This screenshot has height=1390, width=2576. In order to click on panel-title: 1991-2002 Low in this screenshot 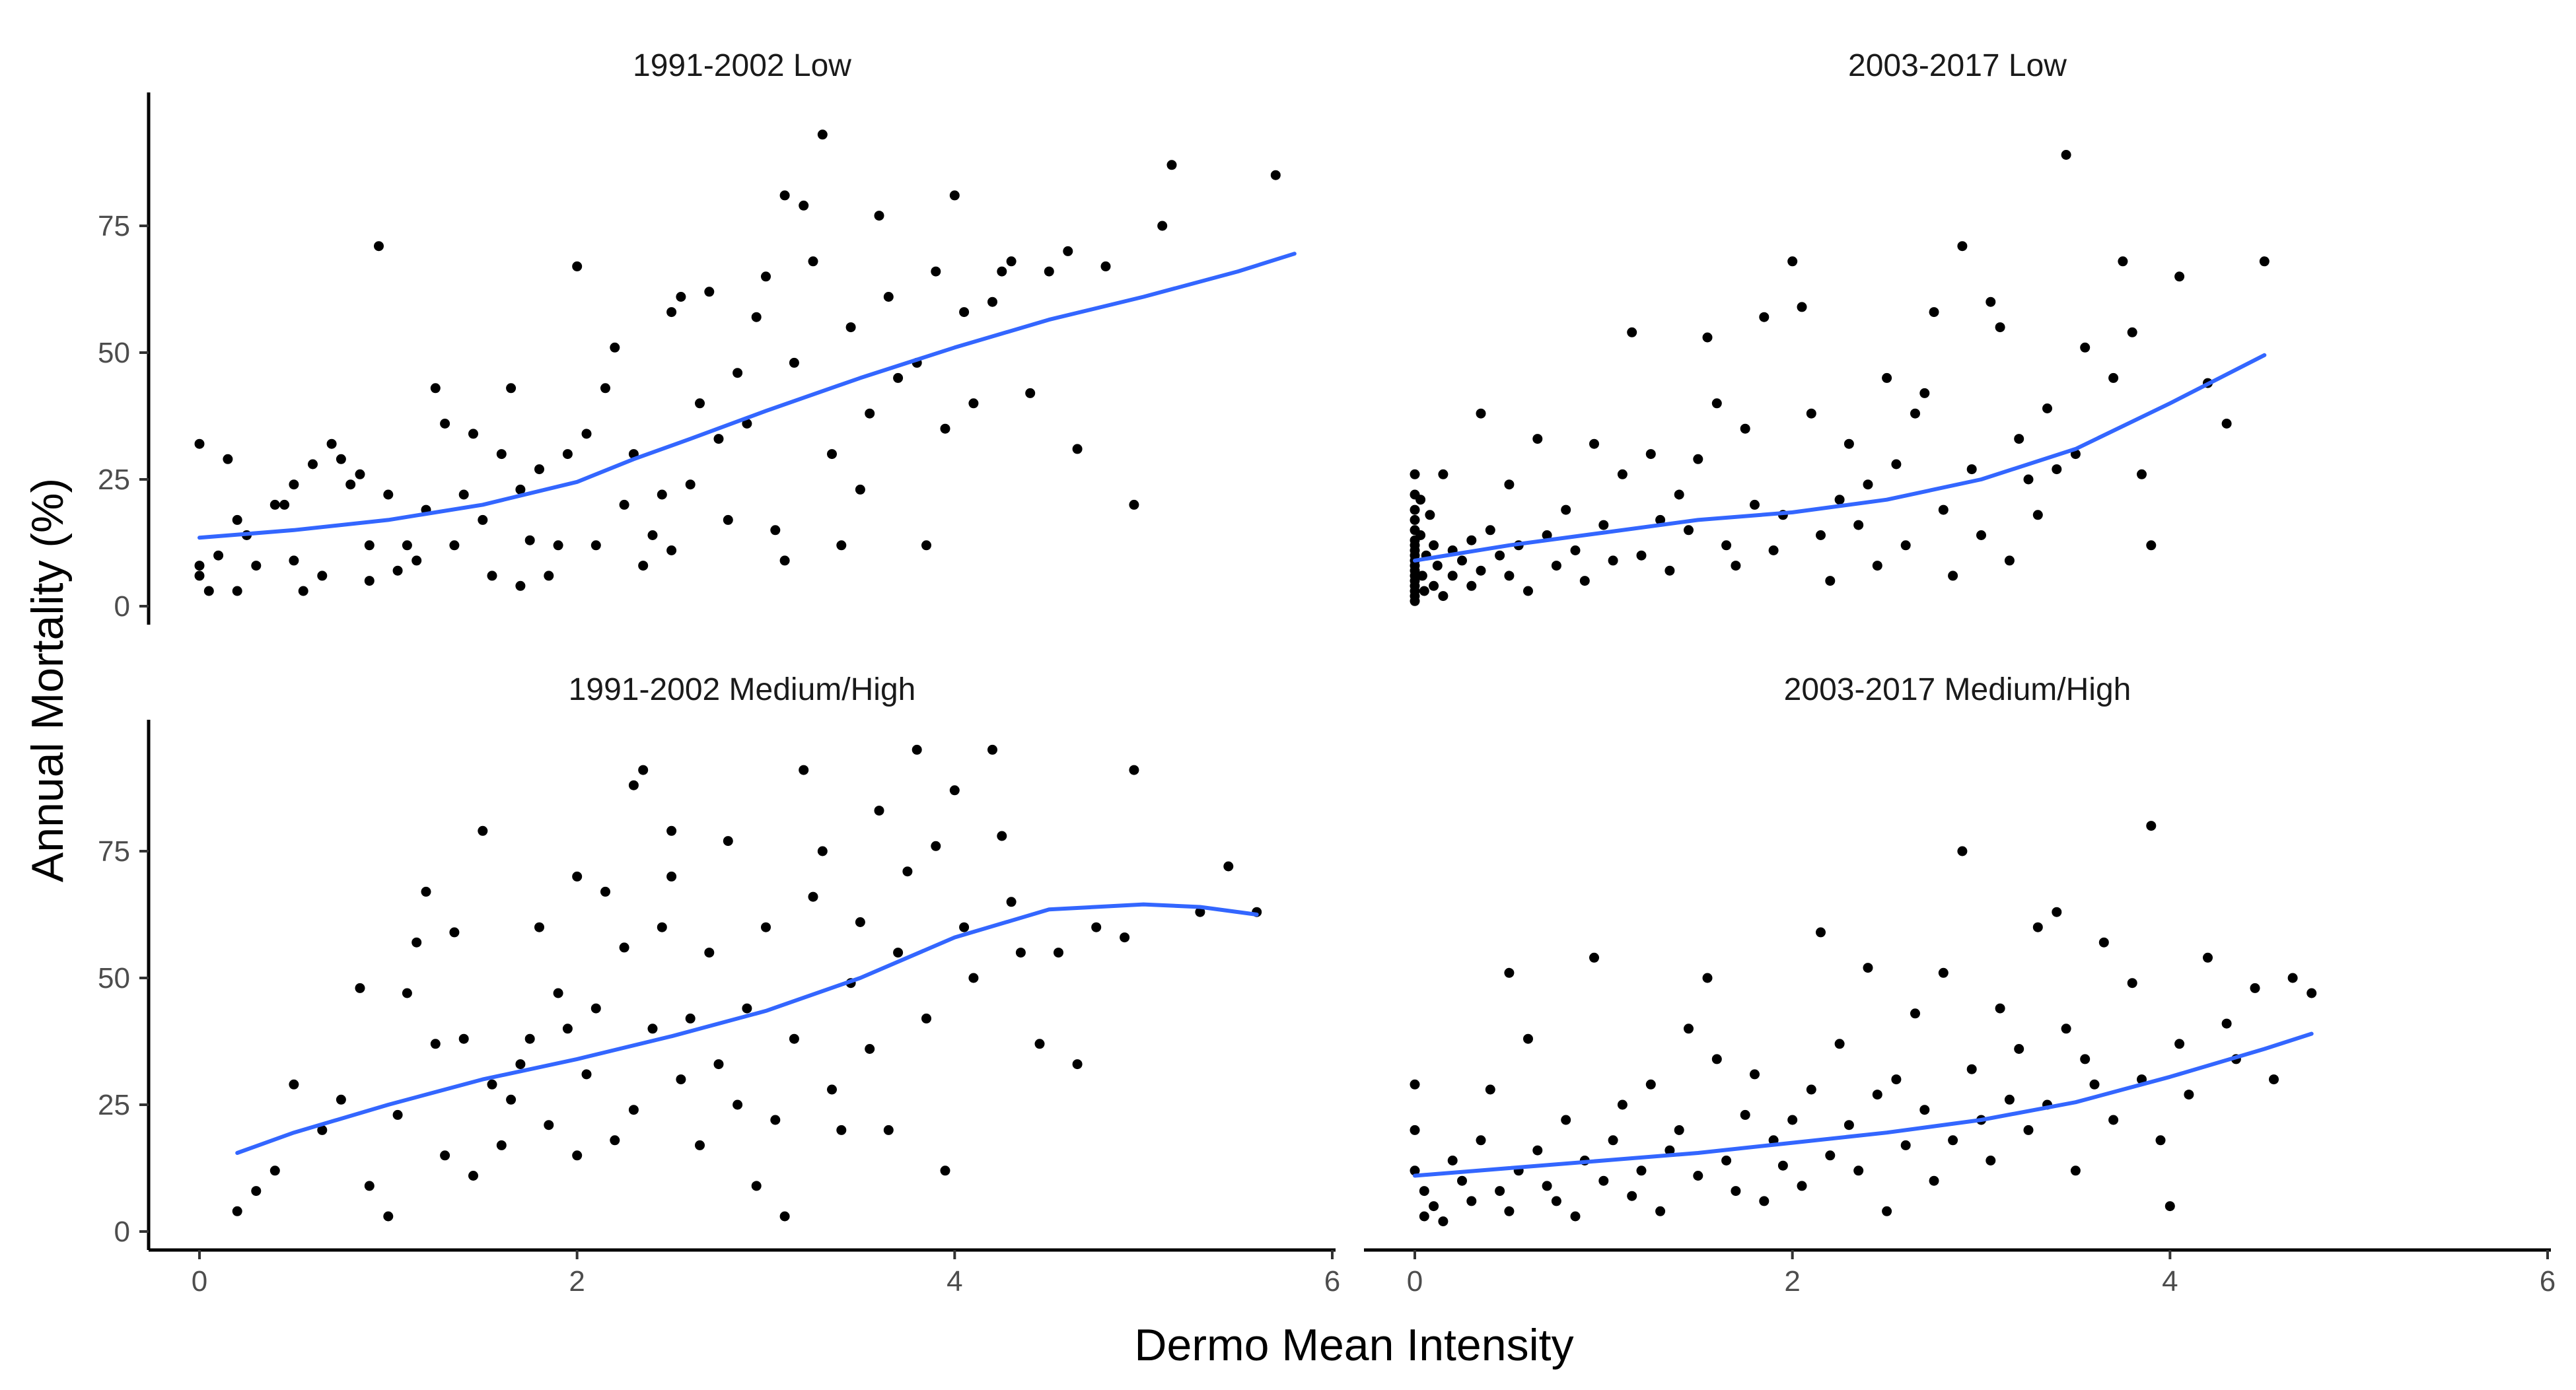, I will do `click(742, 65)`.